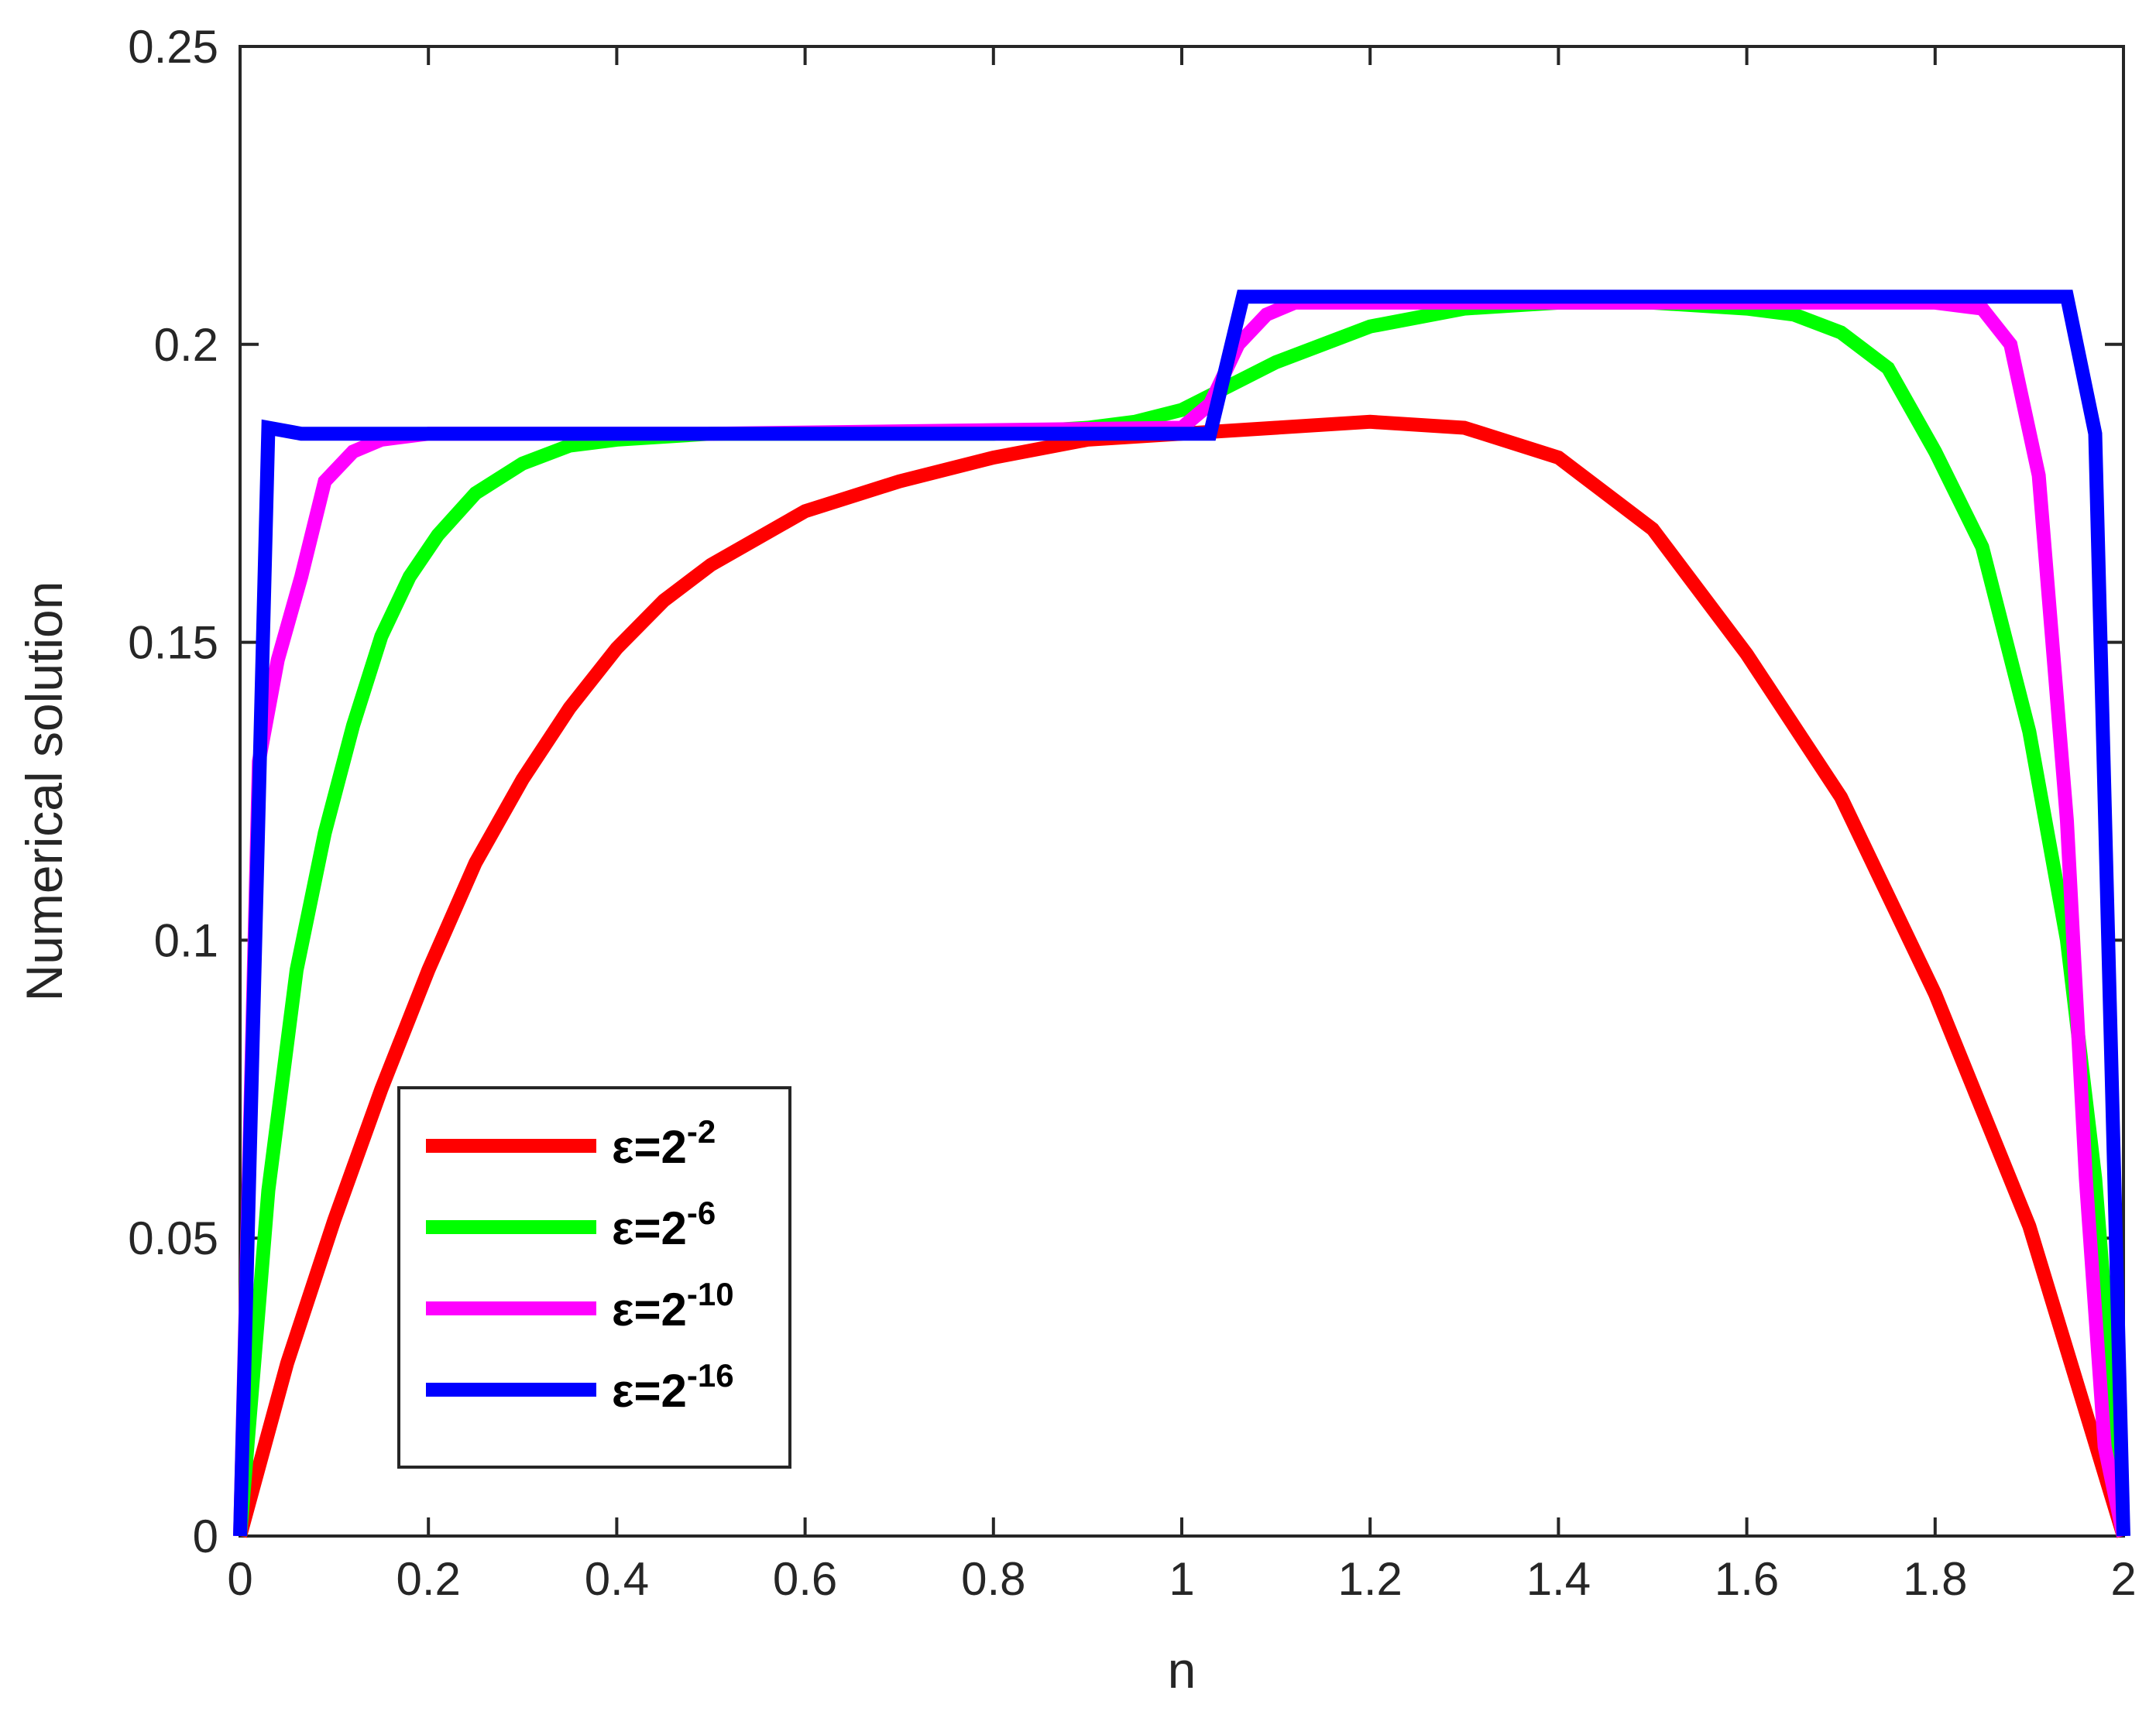 This screenshot has height=1711, width=2156. What do you see at coordinates (993, 1579) in the screenshot?
I see `x-tick-label: 0.8` at bounding box center [993, 1579].